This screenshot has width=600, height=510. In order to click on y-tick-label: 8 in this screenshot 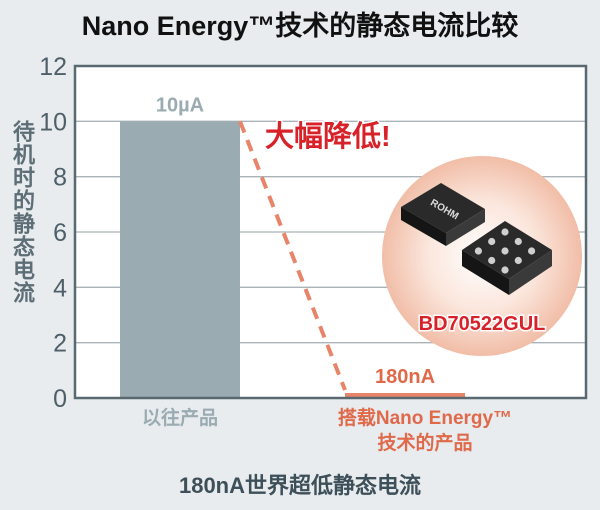, I will do `click(60, 178)`.